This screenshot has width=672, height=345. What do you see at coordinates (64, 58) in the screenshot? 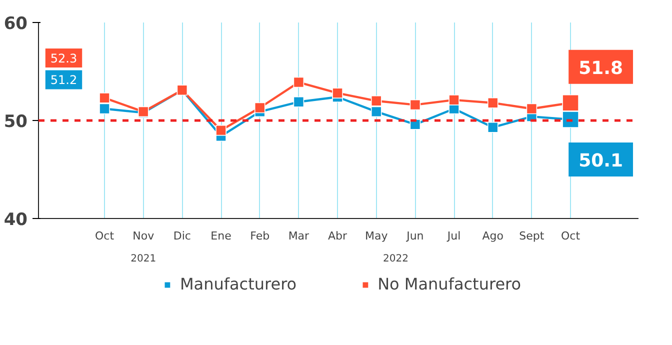
I see `data-label: 52.3` at bounding box center [64, 58].